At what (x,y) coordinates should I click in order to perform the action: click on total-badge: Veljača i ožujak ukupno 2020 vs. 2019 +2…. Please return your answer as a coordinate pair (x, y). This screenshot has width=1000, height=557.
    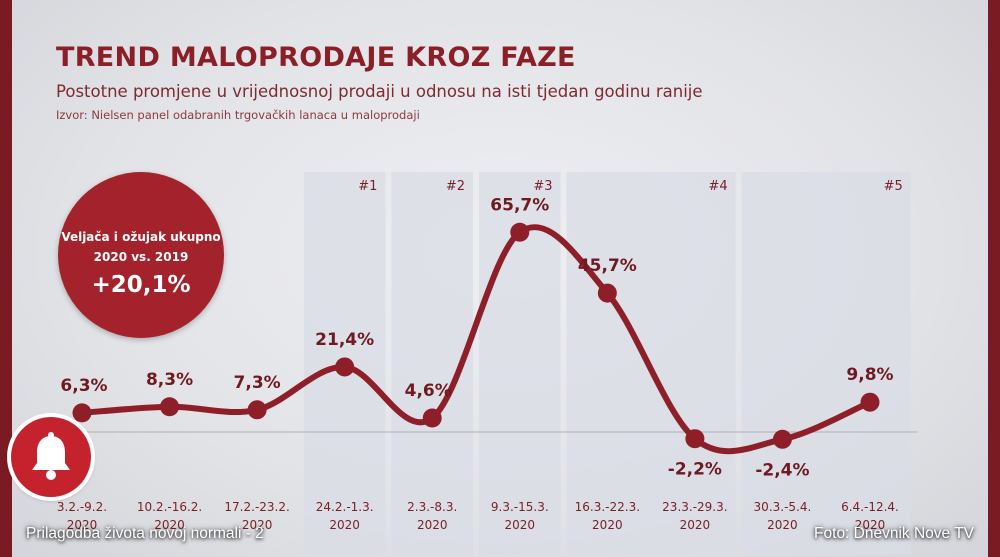
    Looking at the image, I should click on (141, 255).